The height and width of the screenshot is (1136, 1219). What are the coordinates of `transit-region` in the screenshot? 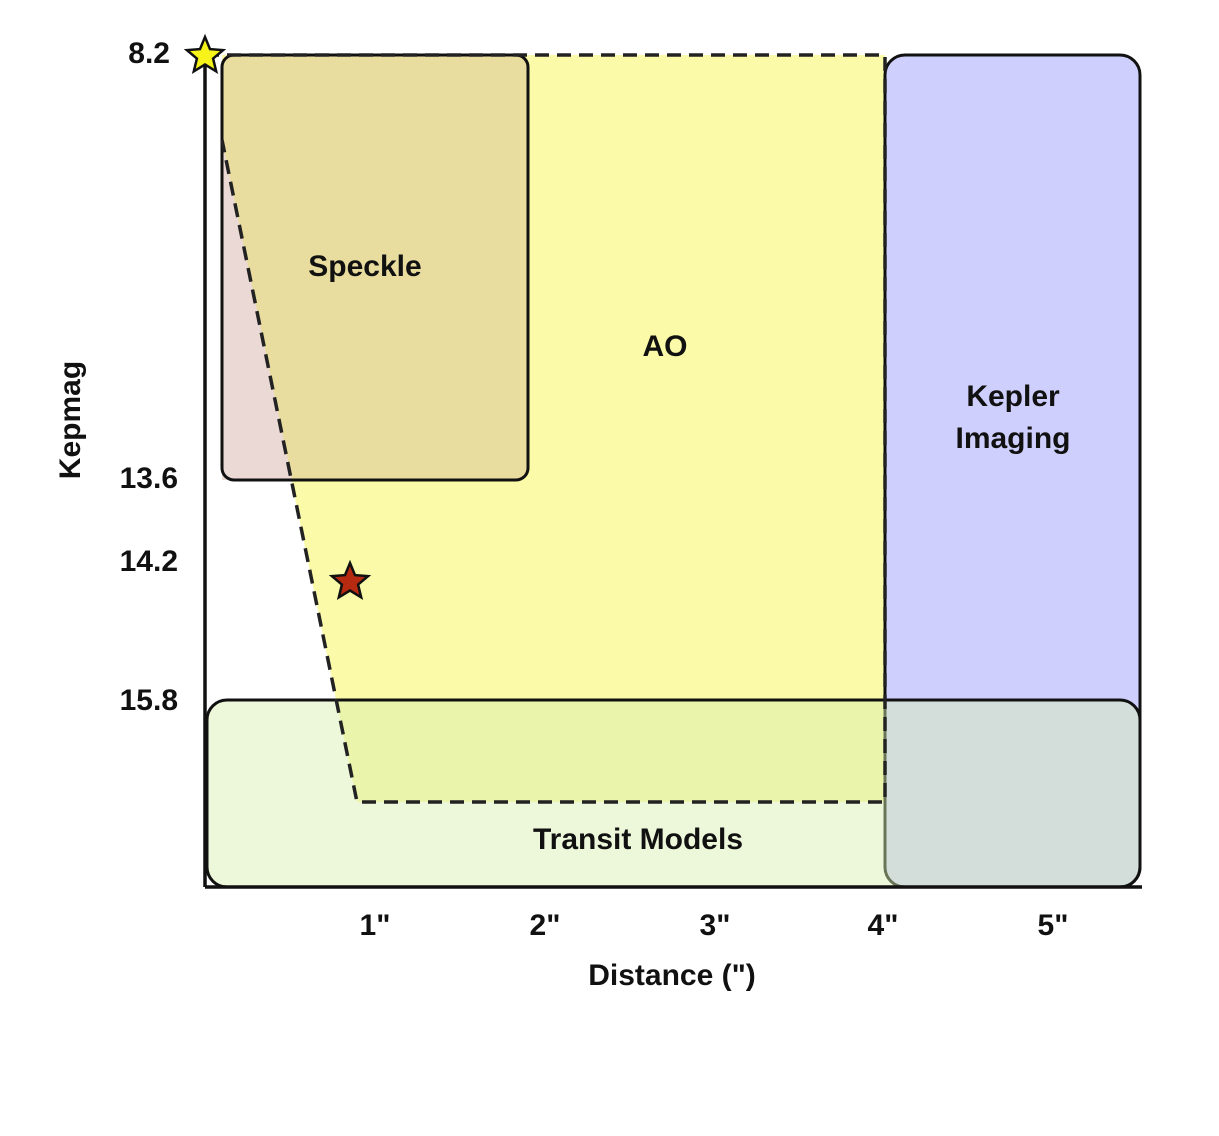 It's located at (673, 793).